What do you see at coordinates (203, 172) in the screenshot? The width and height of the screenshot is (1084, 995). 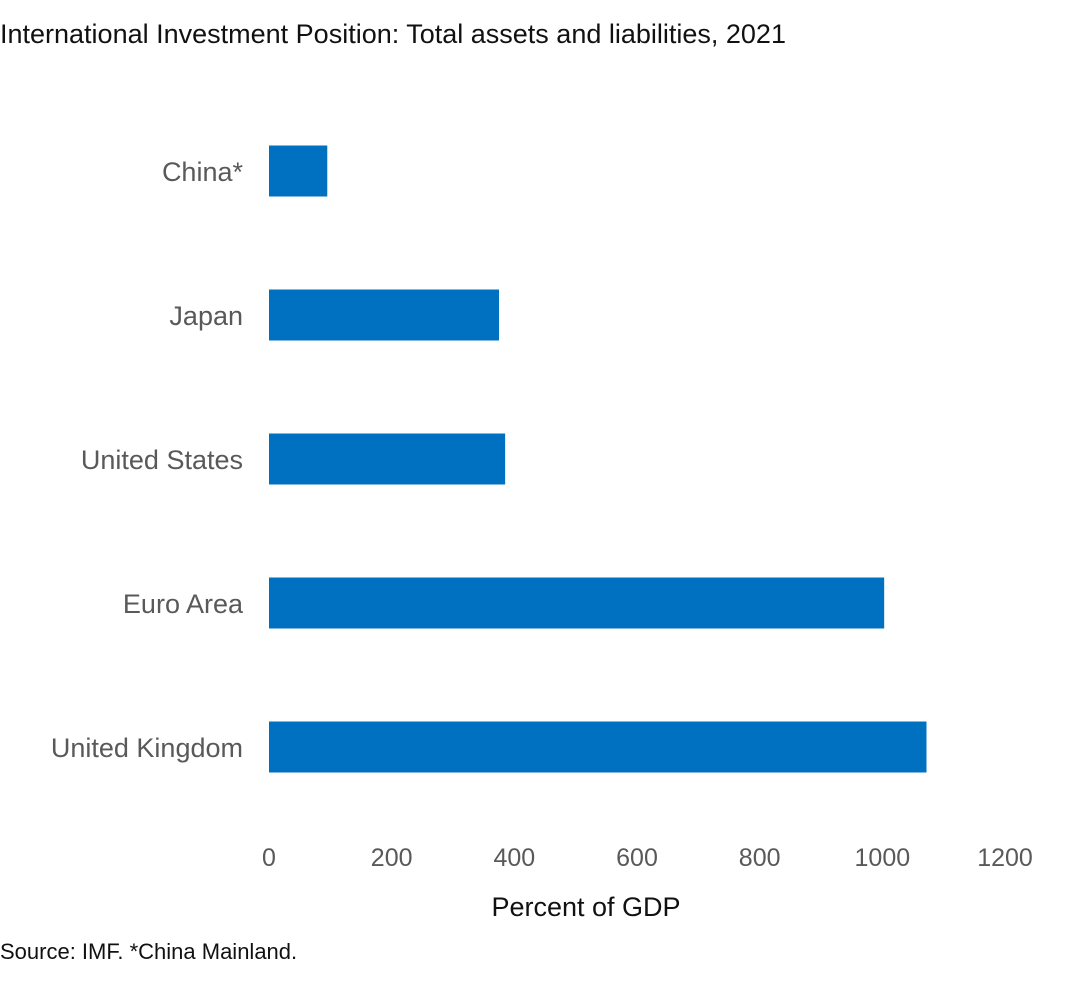 I see `category-label-china: China*` at bounding box center [203, 172].